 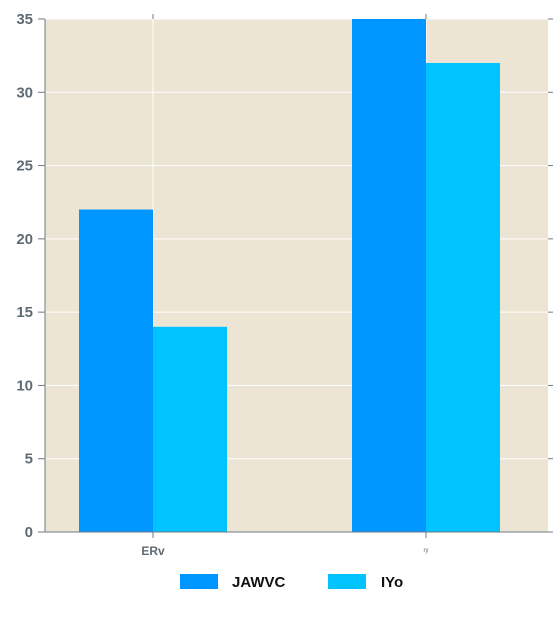 I want to click on legend-swatch-iyo, so click(x=347, y=581).